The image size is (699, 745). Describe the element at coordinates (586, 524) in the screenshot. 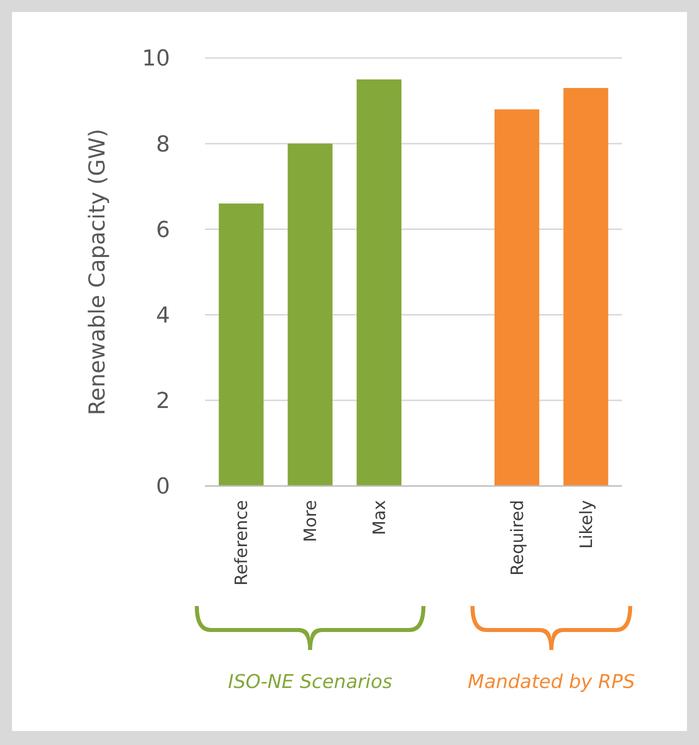

I see `x-tick-label: Likely` at that location.